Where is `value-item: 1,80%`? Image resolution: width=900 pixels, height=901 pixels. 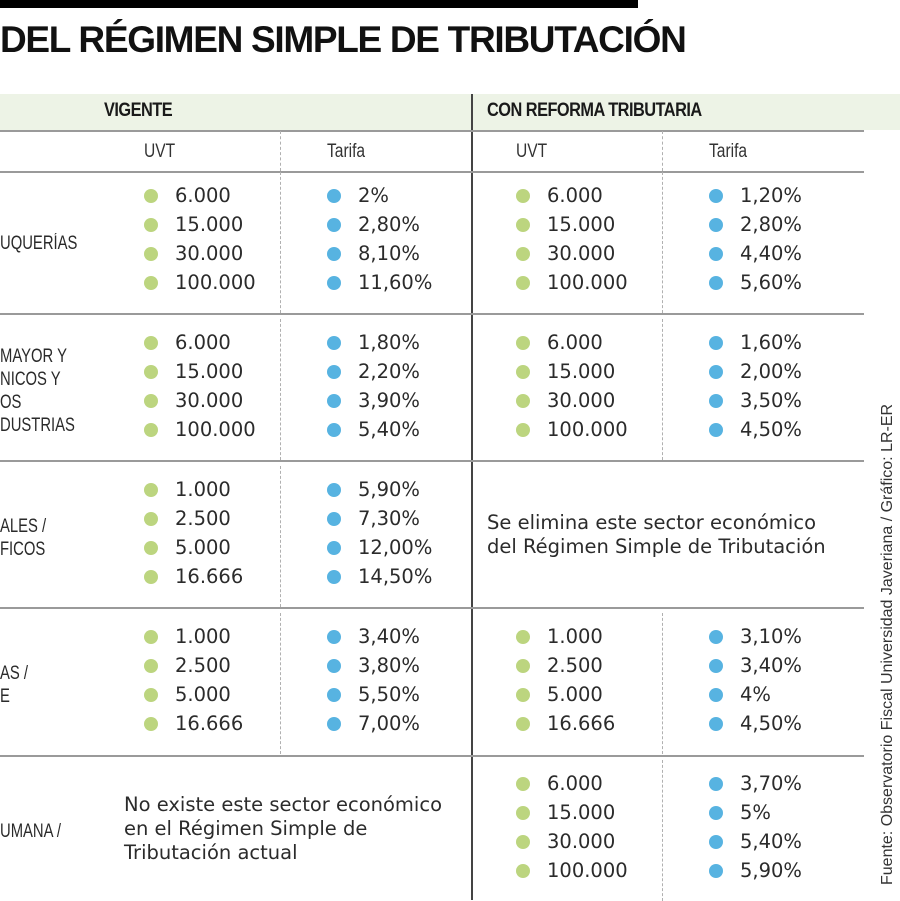
value-item: 1,80% is located at coordinates (373, 342).